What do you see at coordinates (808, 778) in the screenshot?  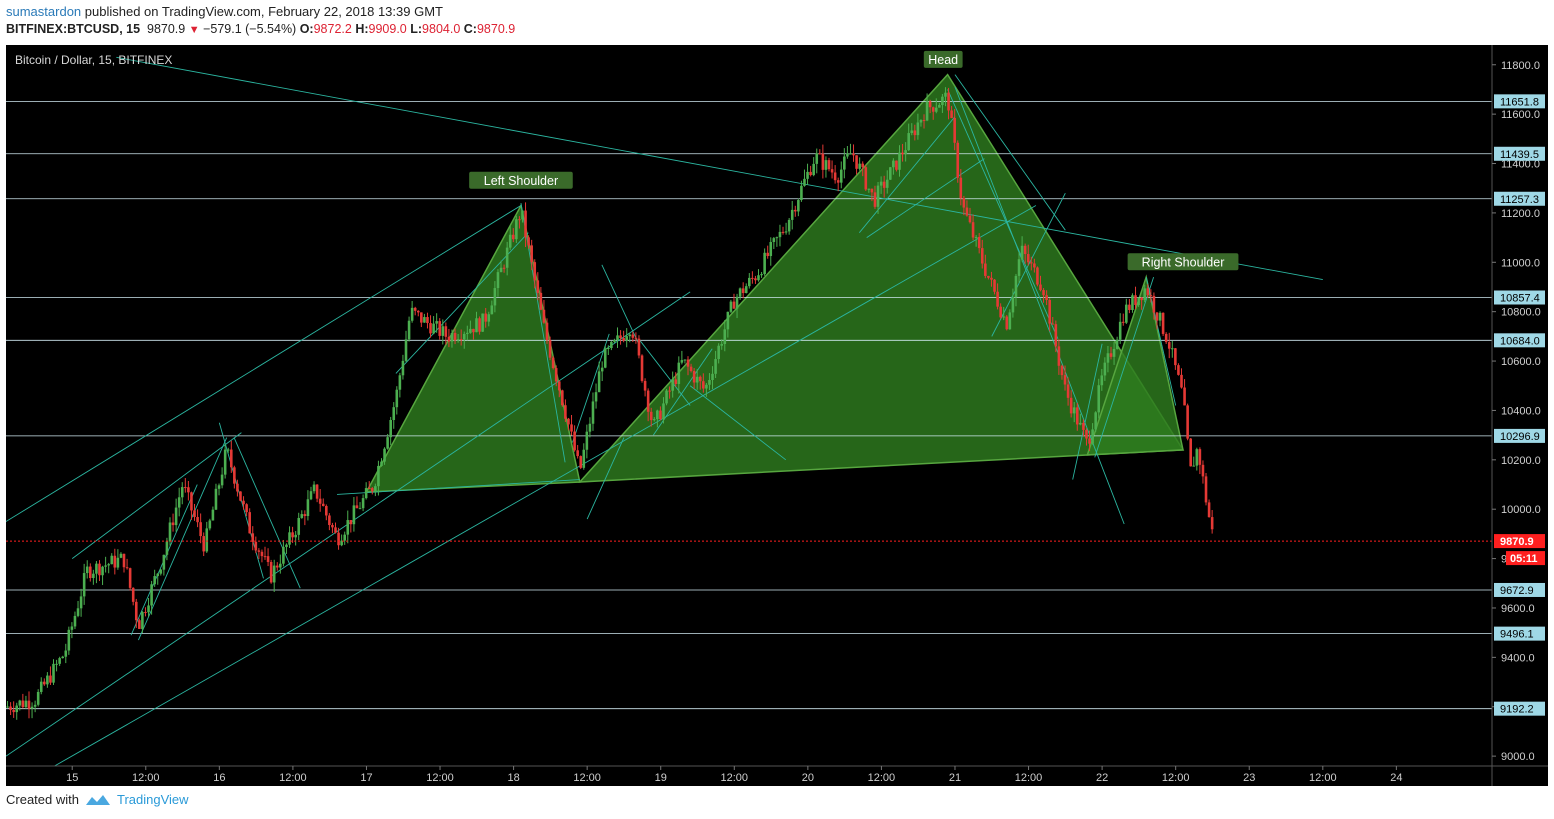 I see `time-tick-label: 20` at bounding box center [808, 778].